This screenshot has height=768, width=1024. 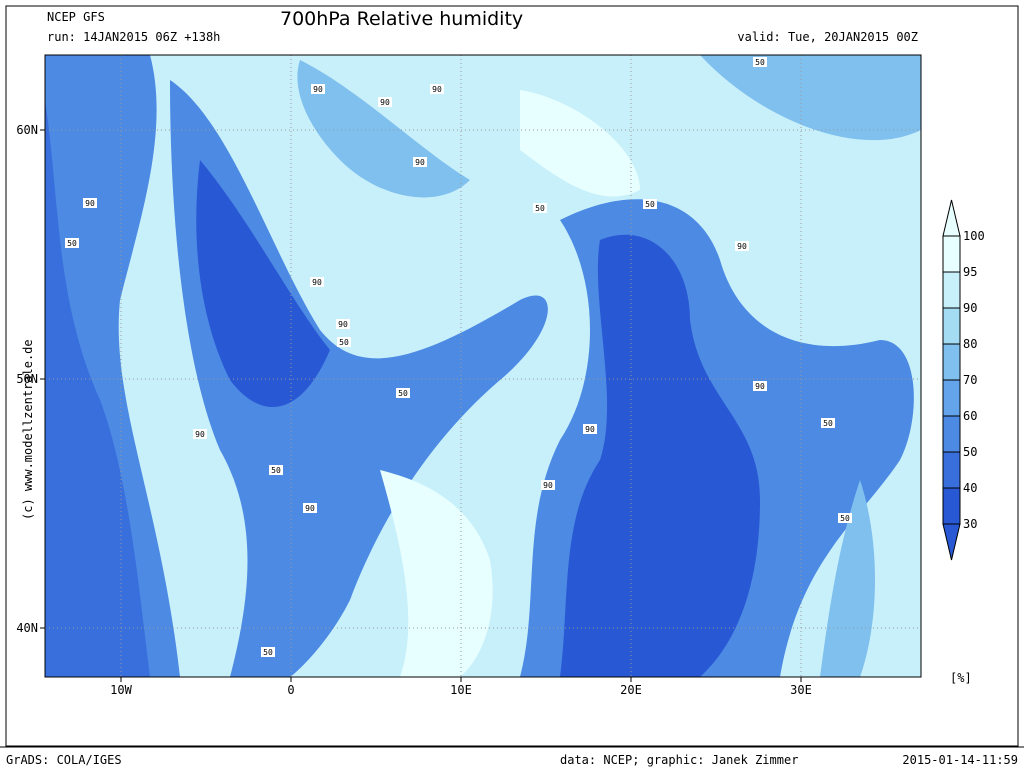 What do you see at coordinates (970, 380) in the screenshot?
I see `colorbar-label: 70` at bounding box center [970, 380].